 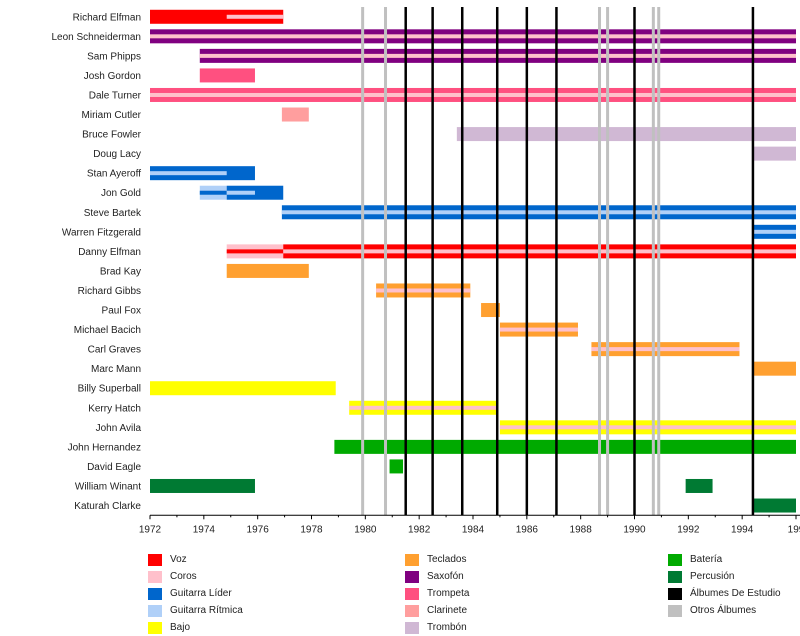 I want to click on legend-label: Trompeta, so click(x=448, y=593).